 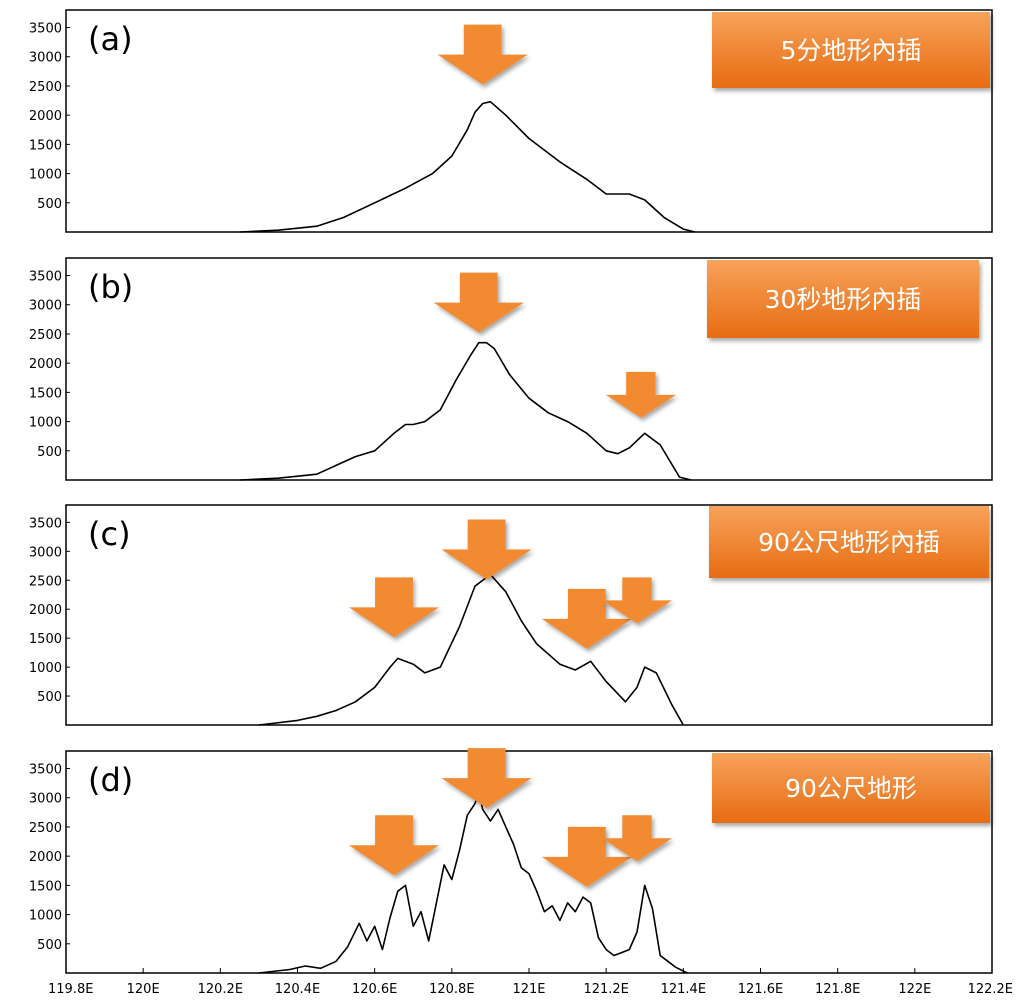 I want to click on badge-label: 5分地形內插, so click(x=851, y=50).